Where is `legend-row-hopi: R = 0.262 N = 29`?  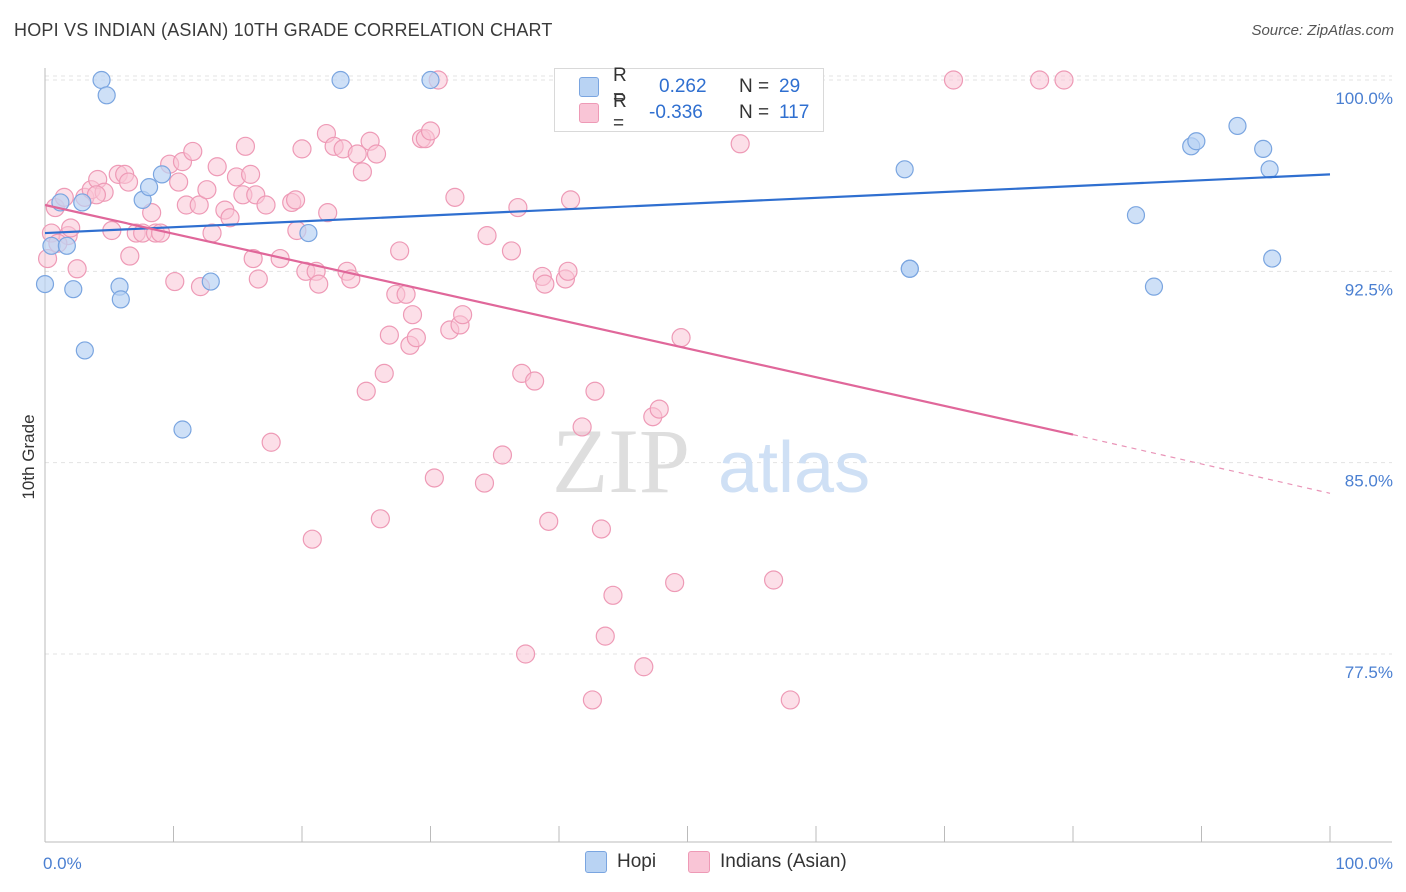
legend-row-hopi: R = 0.262 N = 29 is located at coordinates (690, 86).